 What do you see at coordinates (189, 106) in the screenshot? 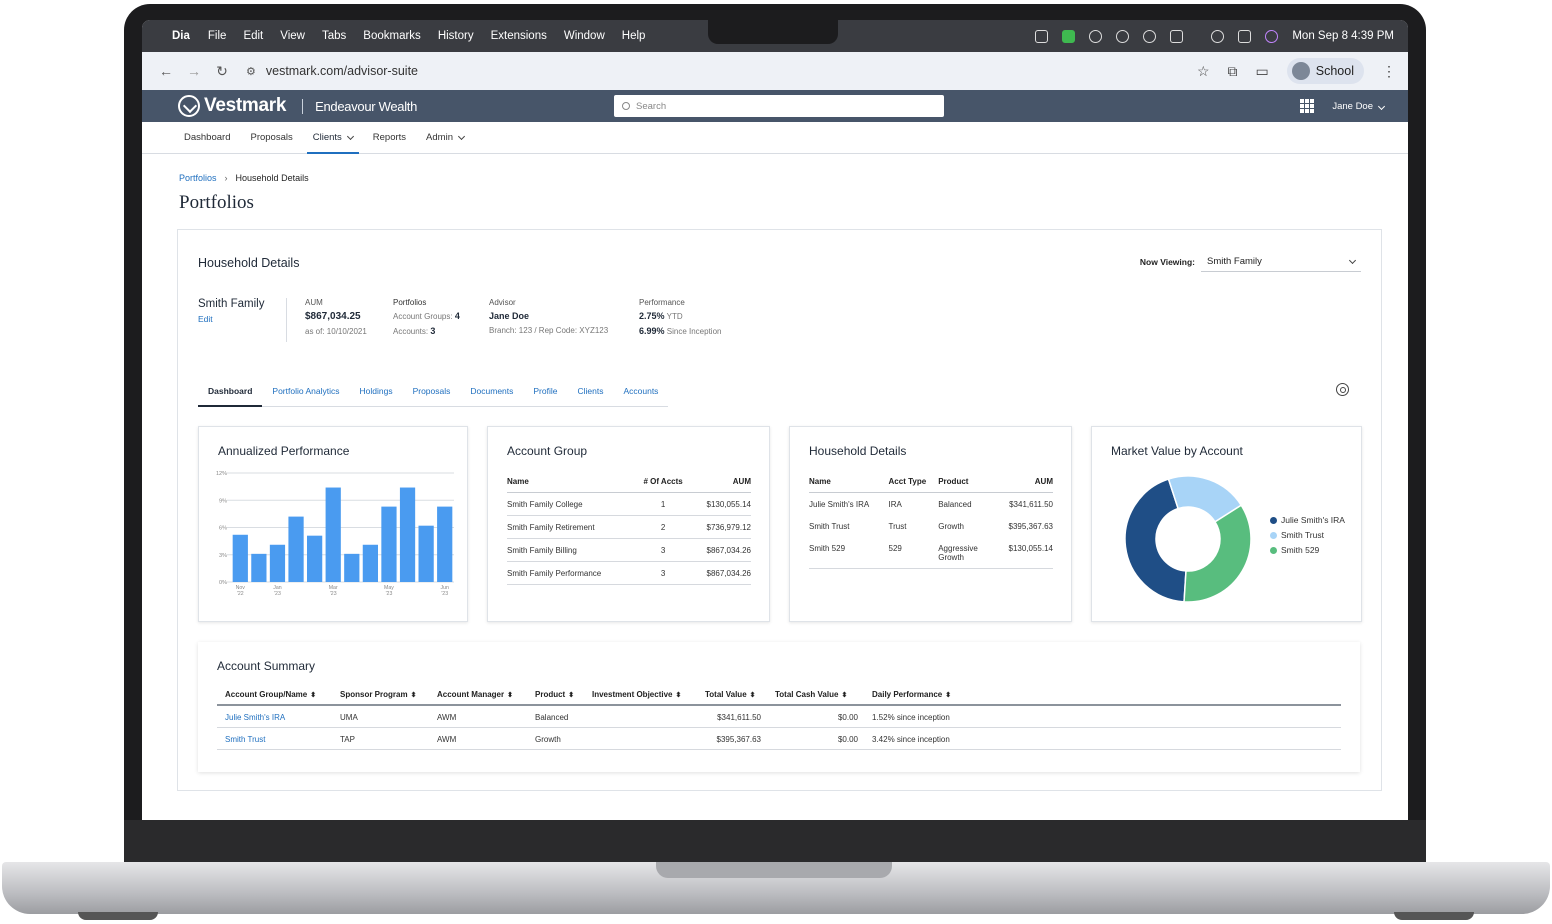
I see `vestmark-logo-mark-icon` at bounding box center [189, 106].